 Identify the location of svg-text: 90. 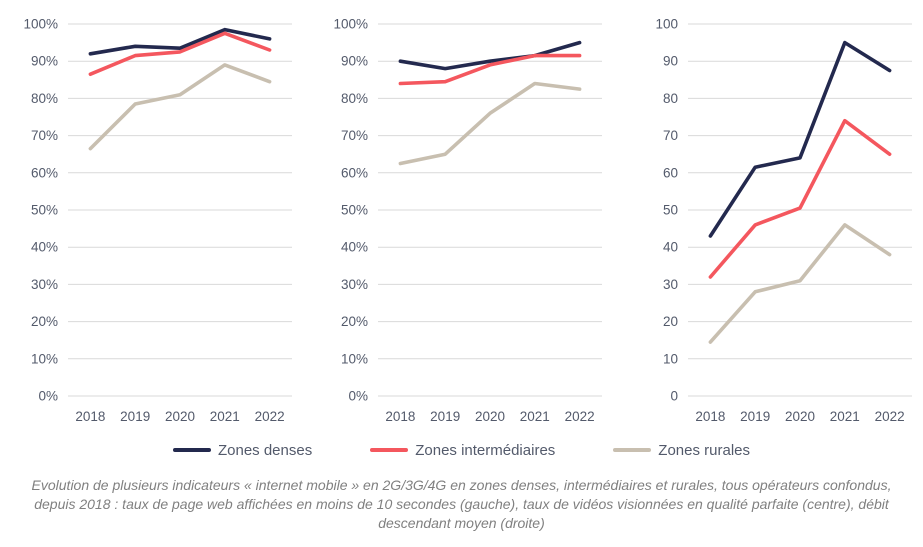
(670, 61).